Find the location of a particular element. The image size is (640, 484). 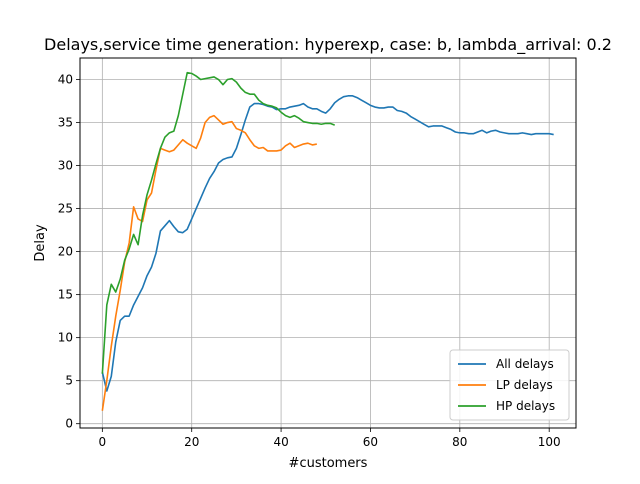

y-tick-label: 10 is located at coordinates (65, 338).